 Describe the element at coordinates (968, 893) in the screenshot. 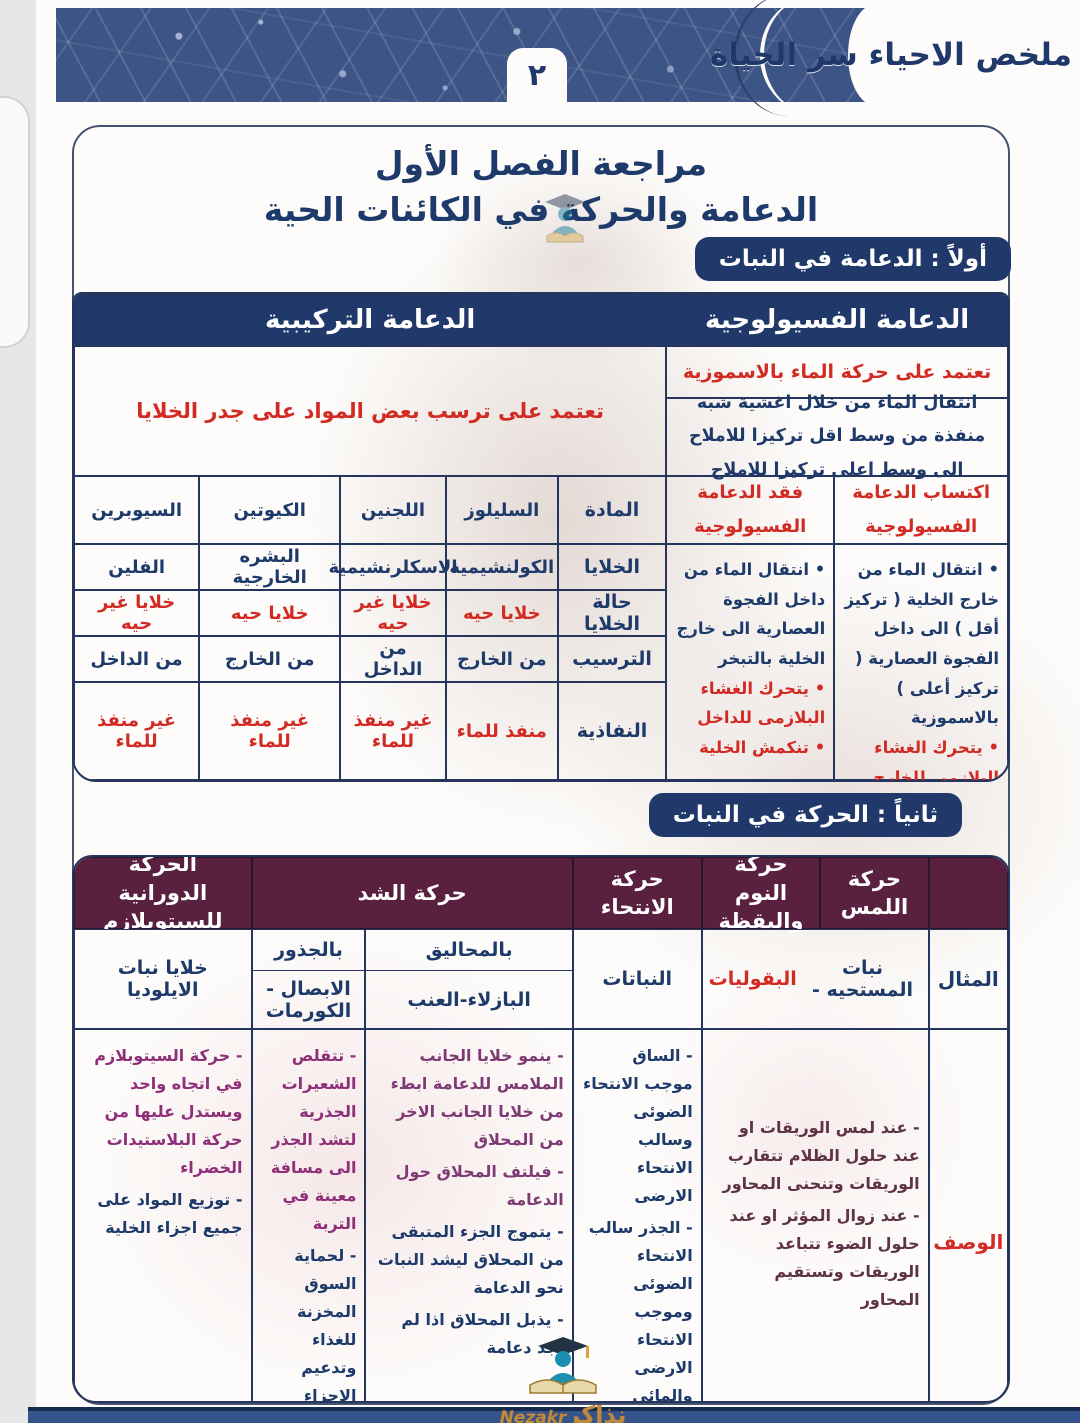

I see `corner-header-cell` at that location.